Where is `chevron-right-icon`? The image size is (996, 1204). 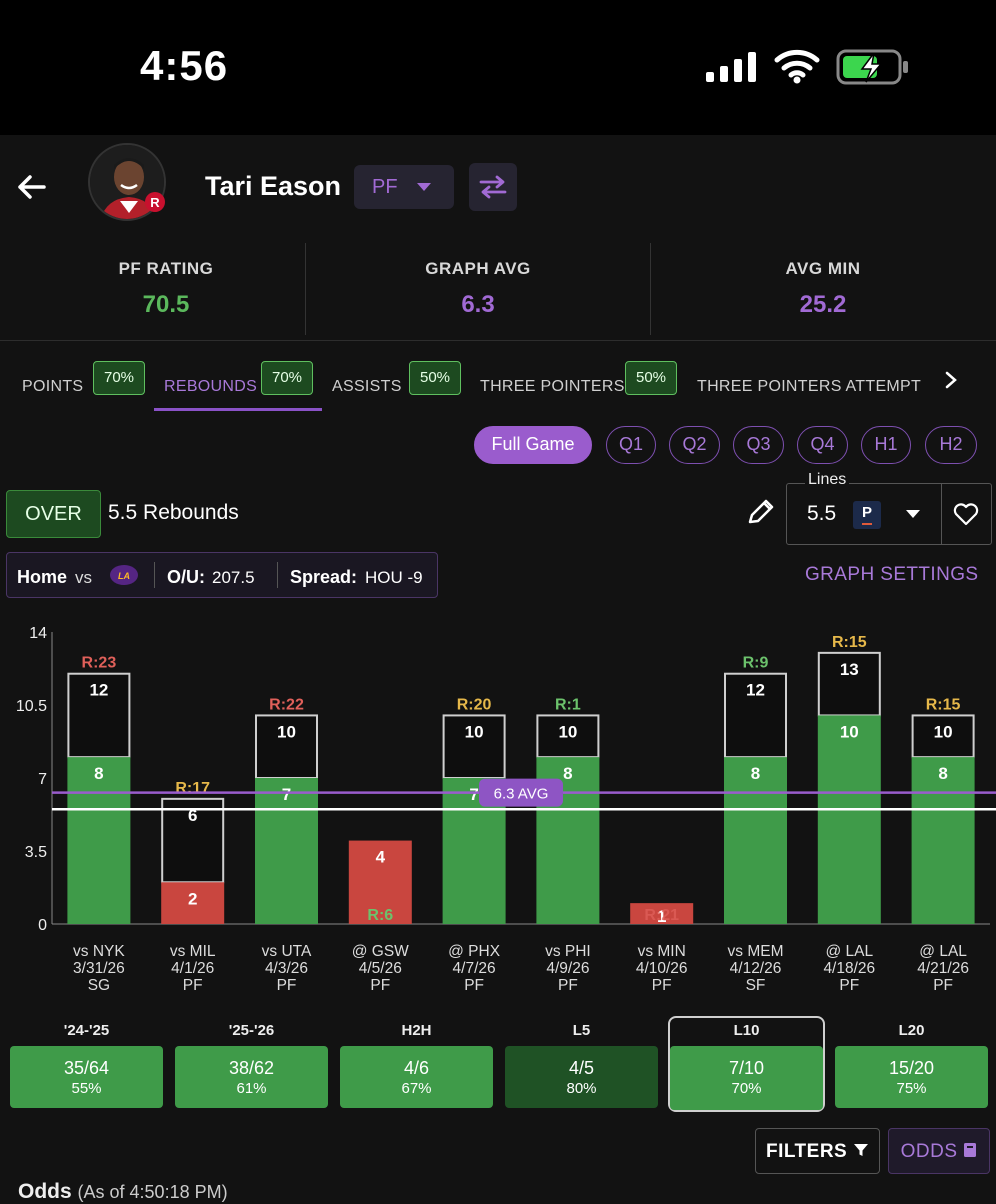
chevron-right-icon is located at coordinates (951, 380).